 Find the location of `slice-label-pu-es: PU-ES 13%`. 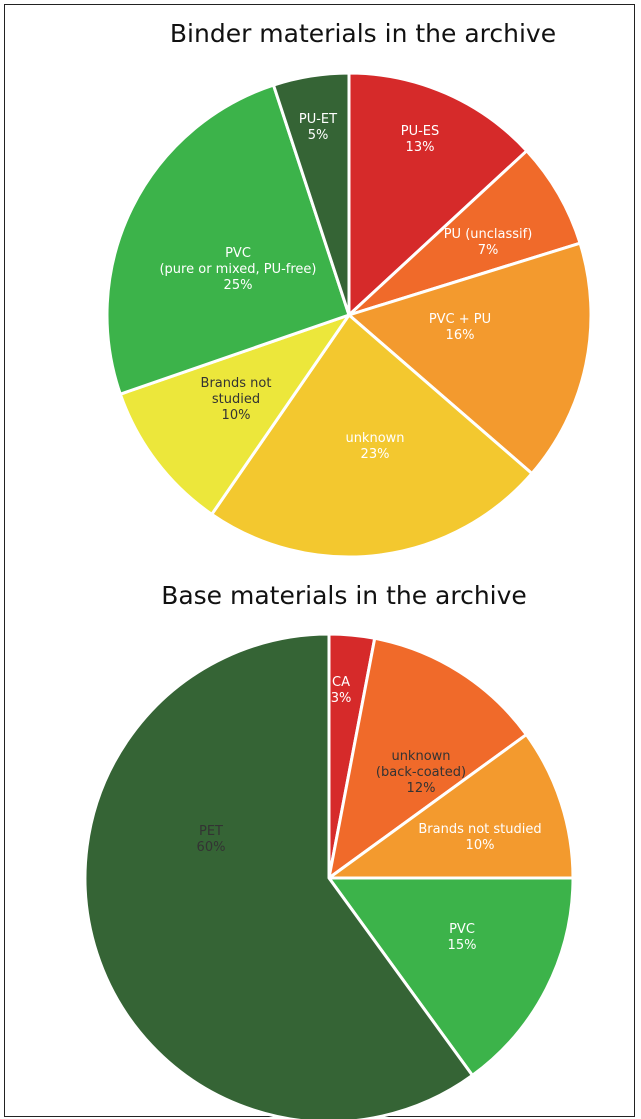

slice-label-pu-es: PU-ES 13% is located at coordinates (420, 139).